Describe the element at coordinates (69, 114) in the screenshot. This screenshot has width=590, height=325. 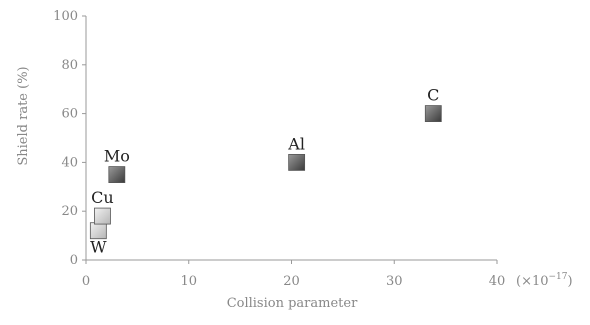
I see `y-tick-label: 60` at that location.